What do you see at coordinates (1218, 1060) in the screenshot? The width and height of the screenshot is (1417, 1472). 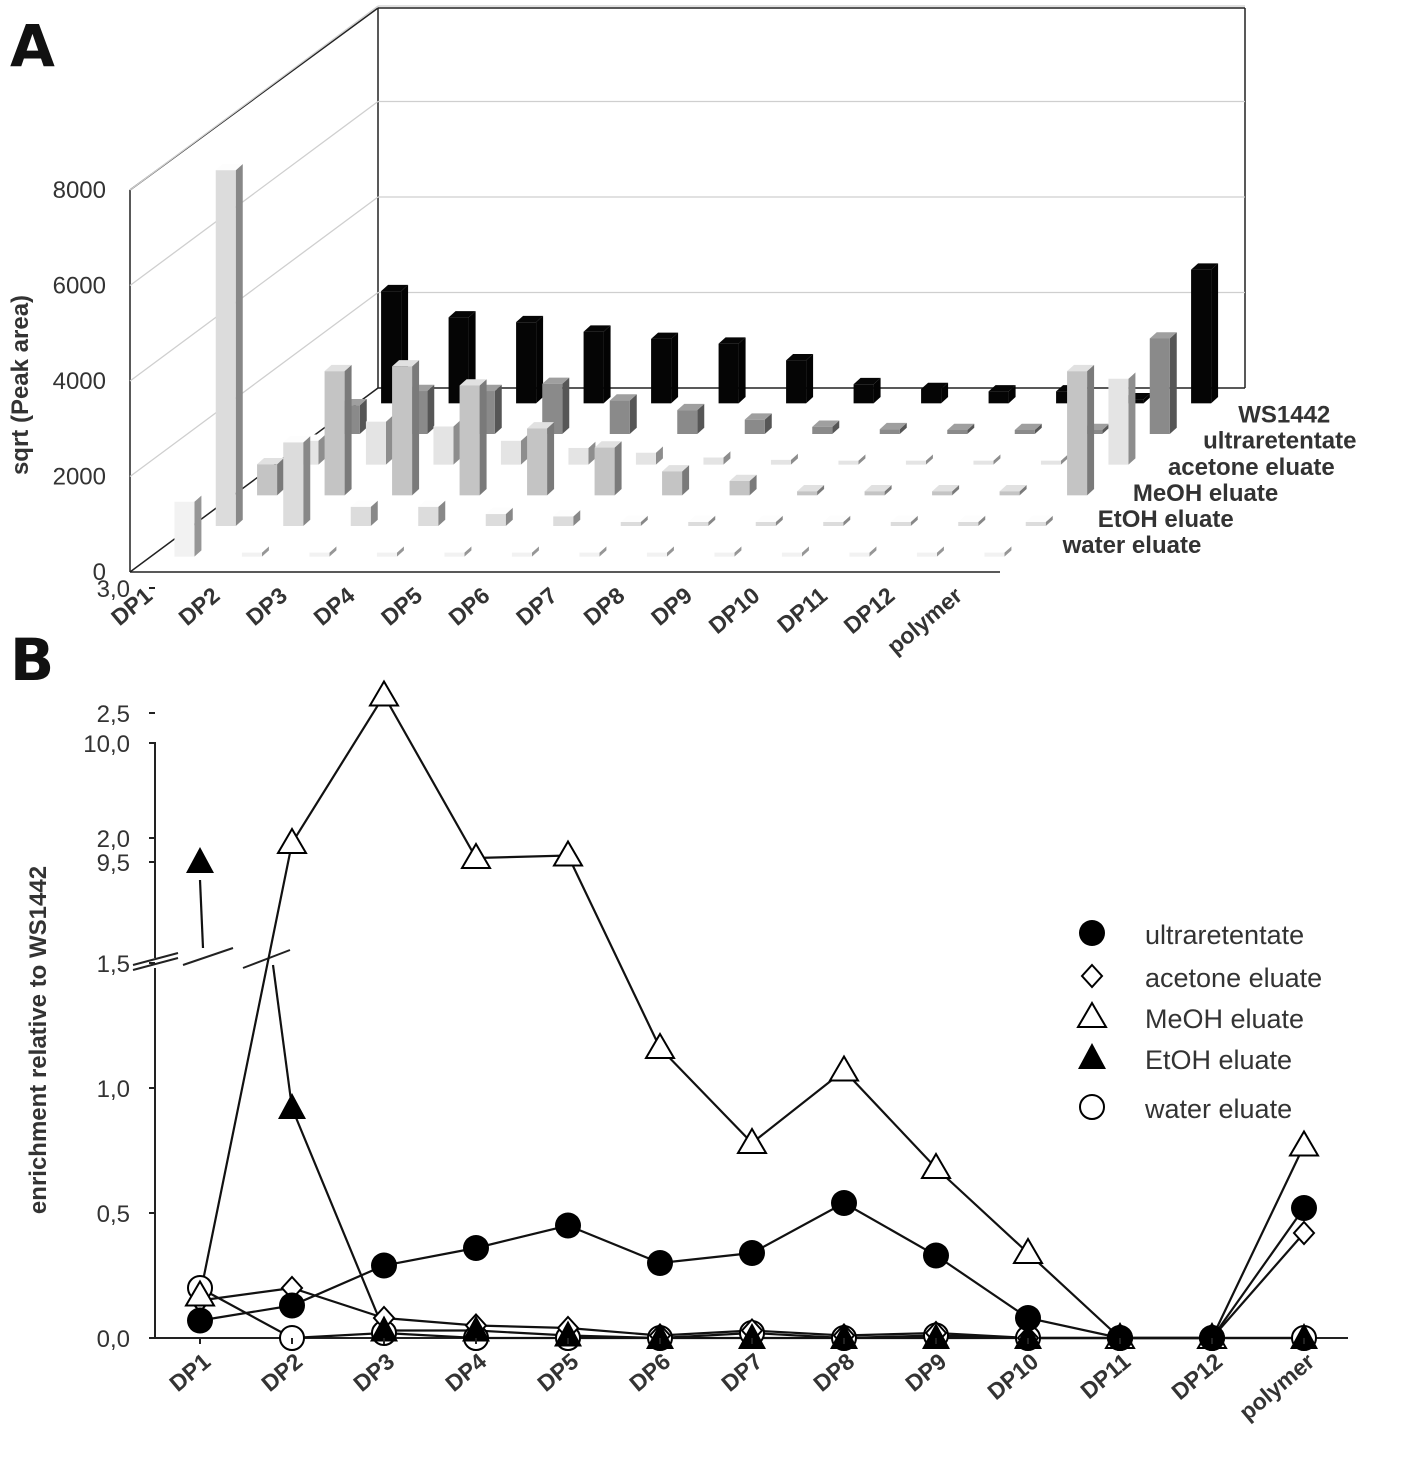 I see `legend-label: EtOH eluate` at bounding box center [1218, 1060].